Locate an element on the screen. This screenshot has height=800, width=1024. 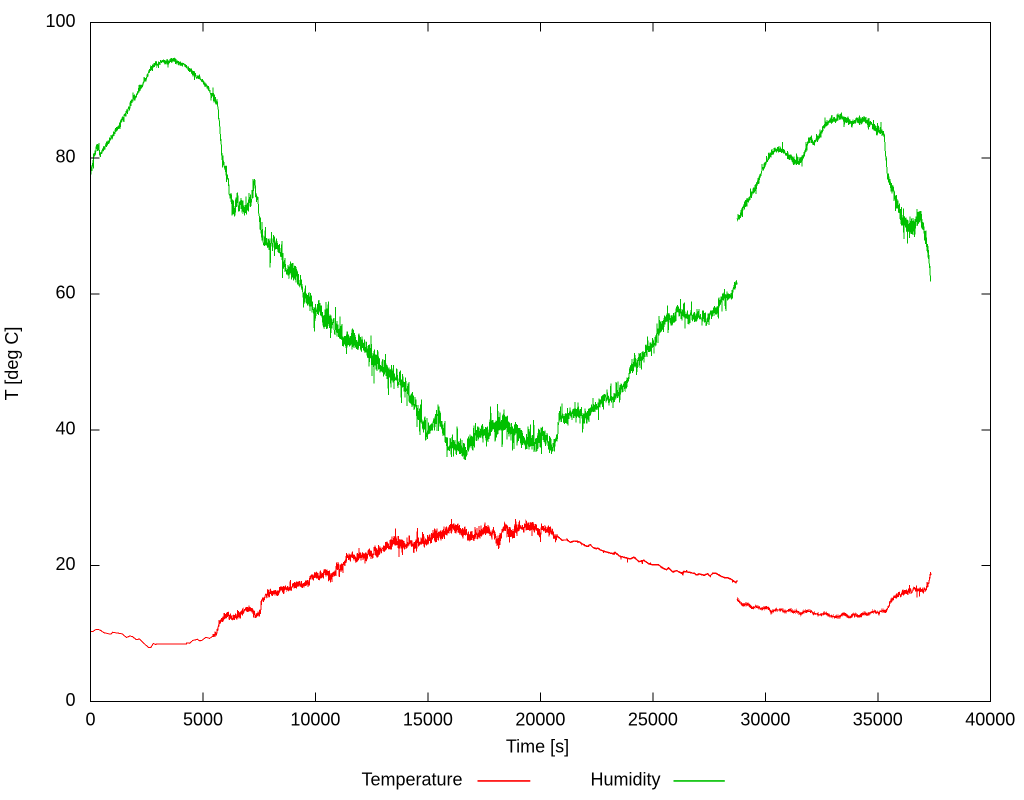
svg-text: 15000 is located at coordinates (428, 719).